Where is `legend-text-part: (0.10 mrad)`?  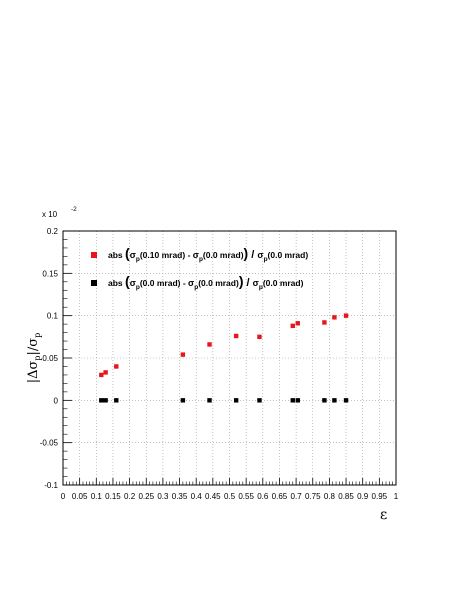
legend-text-part: (0.10 mrad) is located at coordinates (163, 255).